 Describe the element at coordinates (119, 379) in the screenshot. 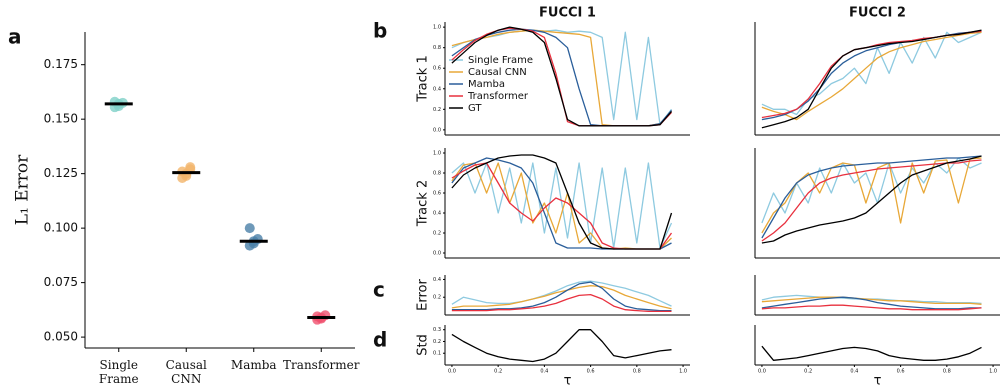

I see `x-tick-line: Frame` at that location.